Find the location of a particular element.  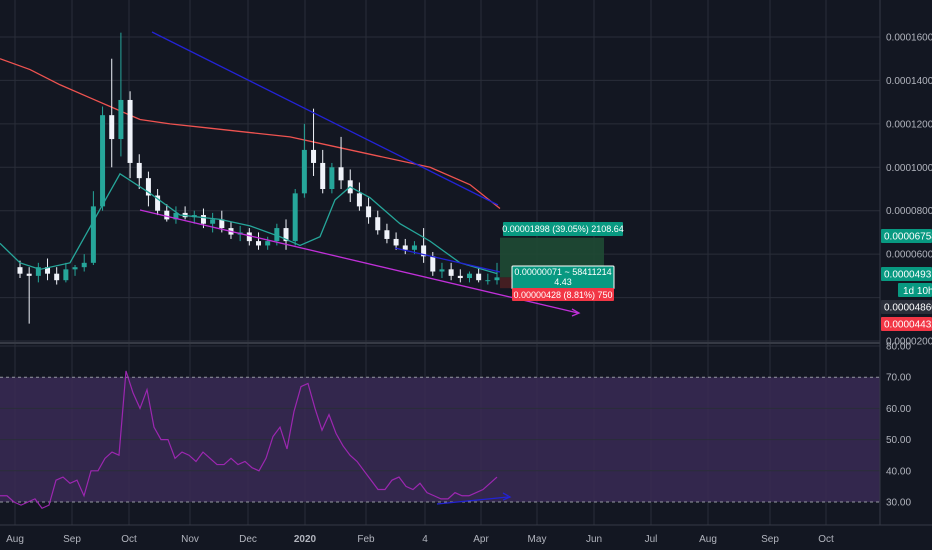

target-label-text: 0.00001898 (39.05%) 2108.64 is located at coordinates (563, 229).